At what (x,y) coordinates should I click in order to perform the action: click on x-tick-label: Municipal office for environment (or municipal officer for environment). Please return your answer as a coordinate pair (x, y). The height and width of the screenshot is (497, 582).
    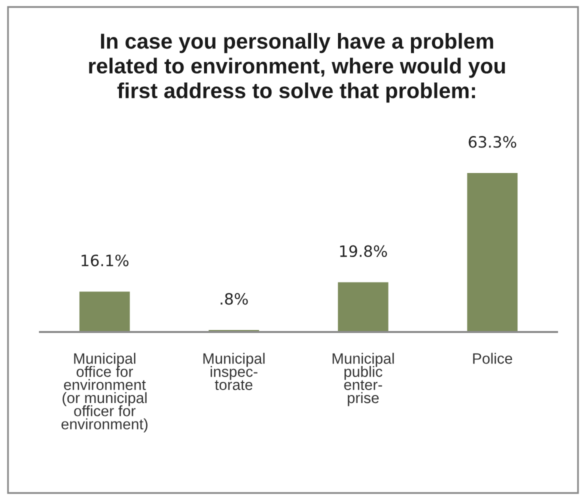
    Looking at the image, I should click on (104, 392).